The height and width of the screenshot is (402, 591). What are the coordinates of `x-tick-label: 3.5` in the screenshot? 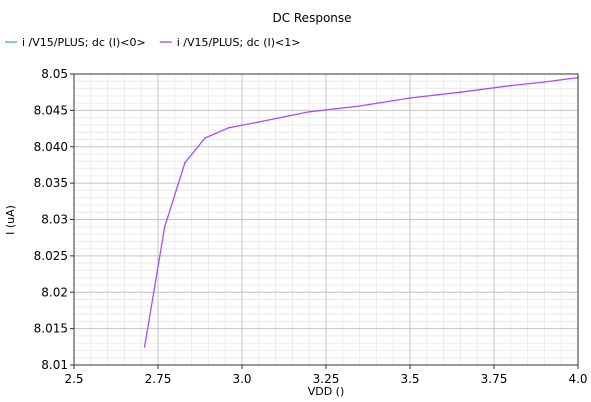 It's located at (409, 379).